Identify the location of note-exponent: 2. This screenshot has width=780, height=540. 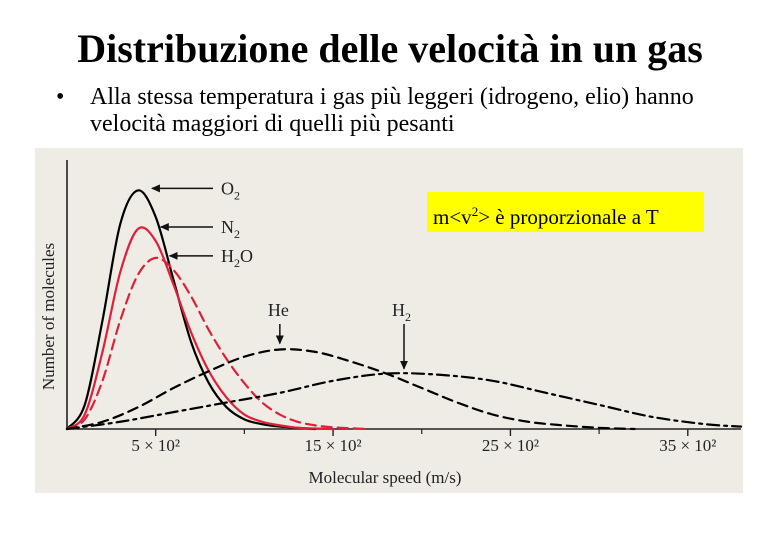
(475, 211).